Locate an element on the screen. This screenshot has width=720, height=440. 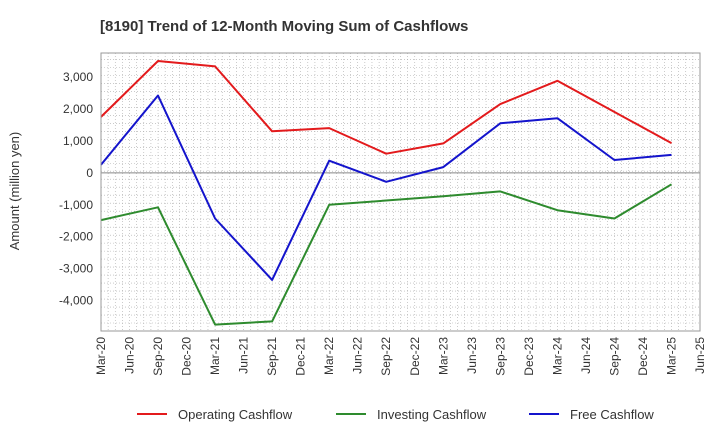
x-tick-label: Mar-23 is located at coordinates (443, 356).